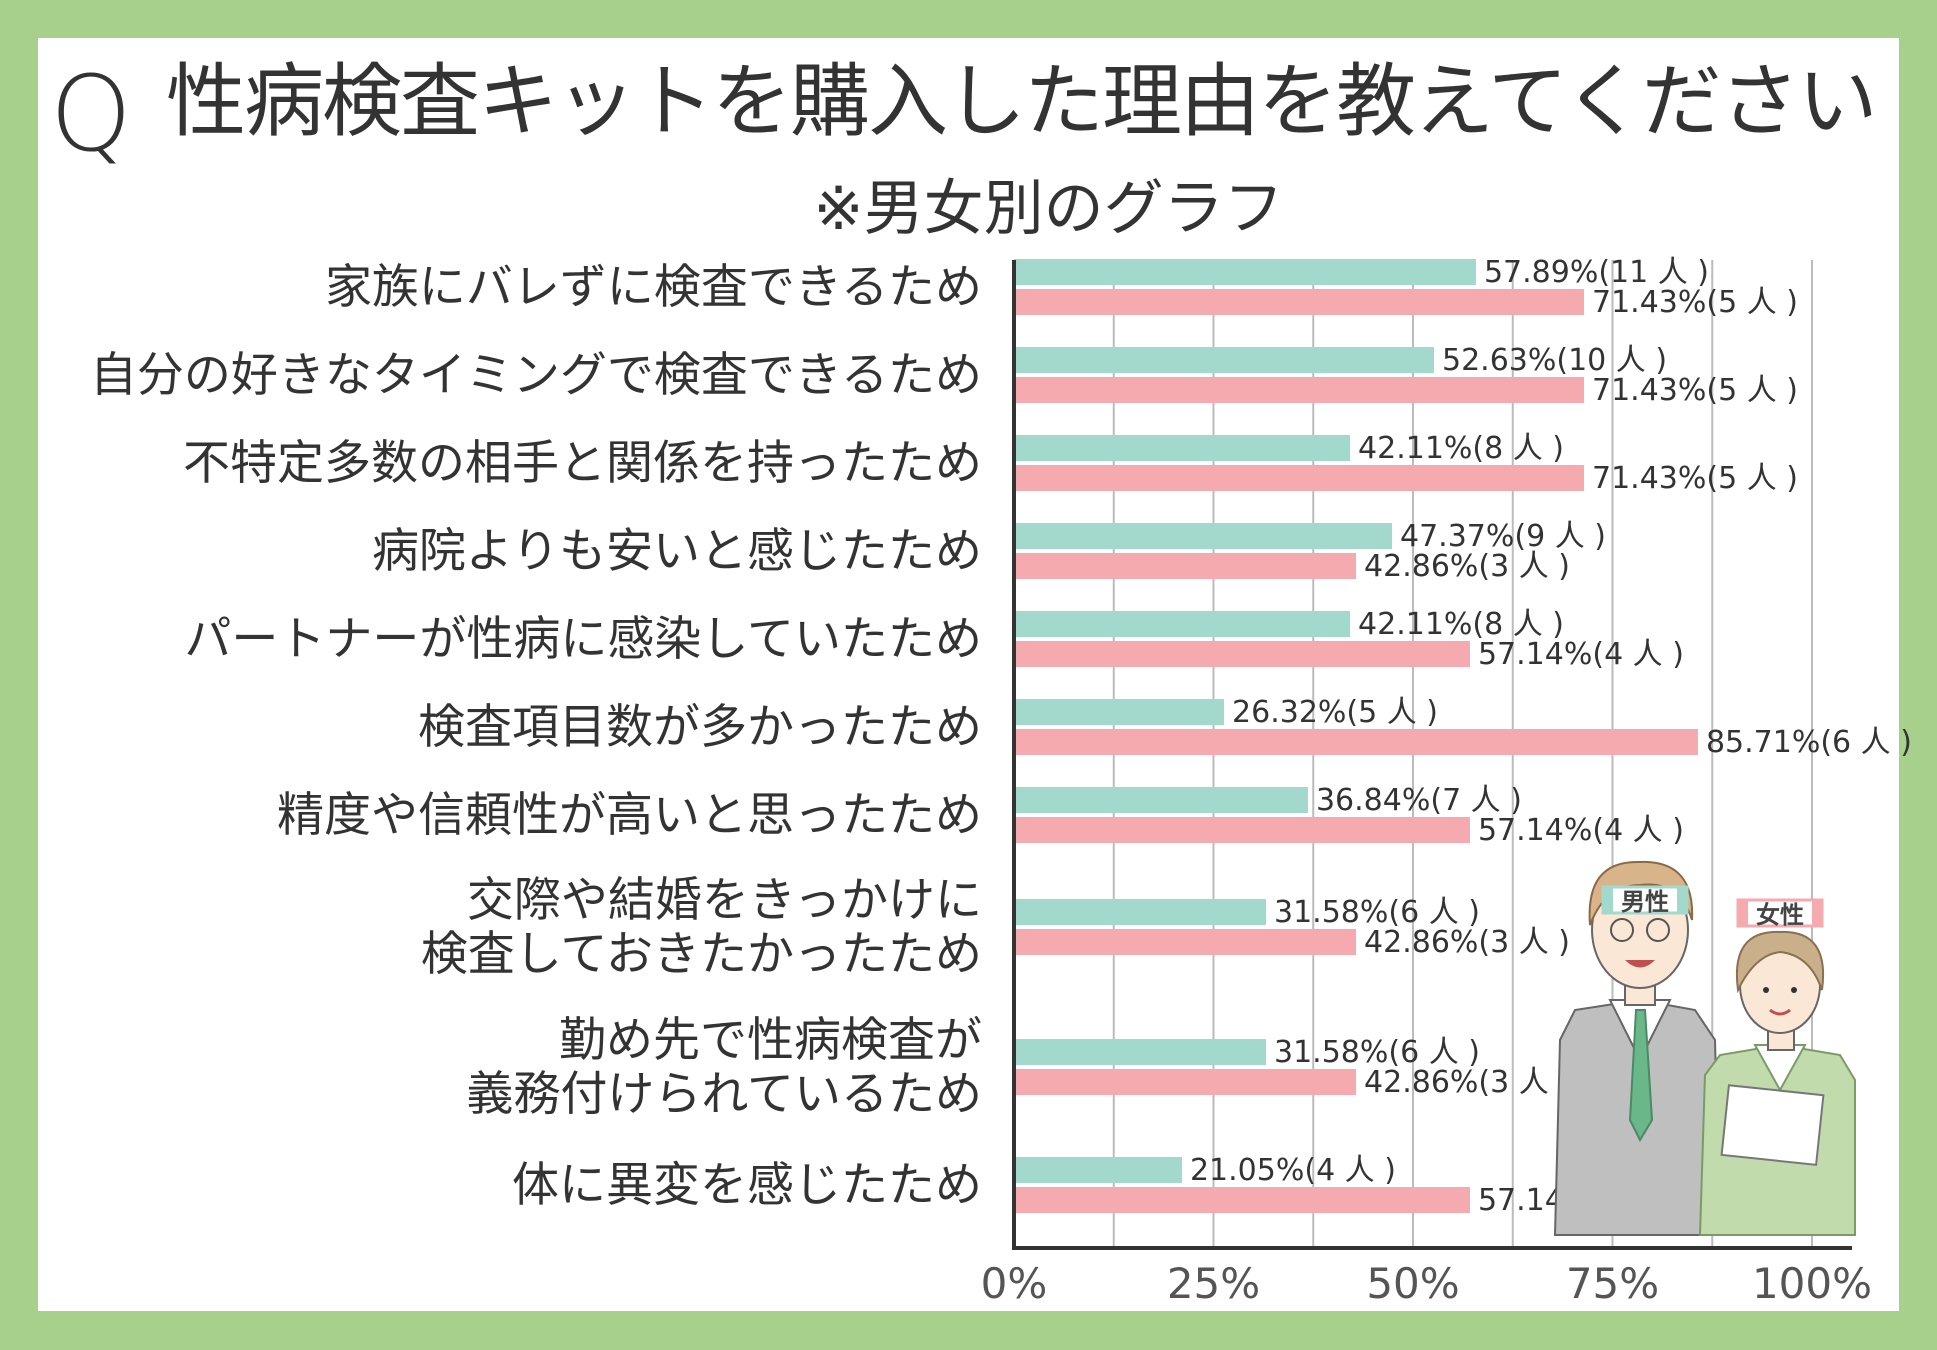 The width and height of the screenshot is (1937, 1350). Describe the element at coordinates (1014, 1283) in the screenshot. I see `x-tick-label: 0%` at that location.